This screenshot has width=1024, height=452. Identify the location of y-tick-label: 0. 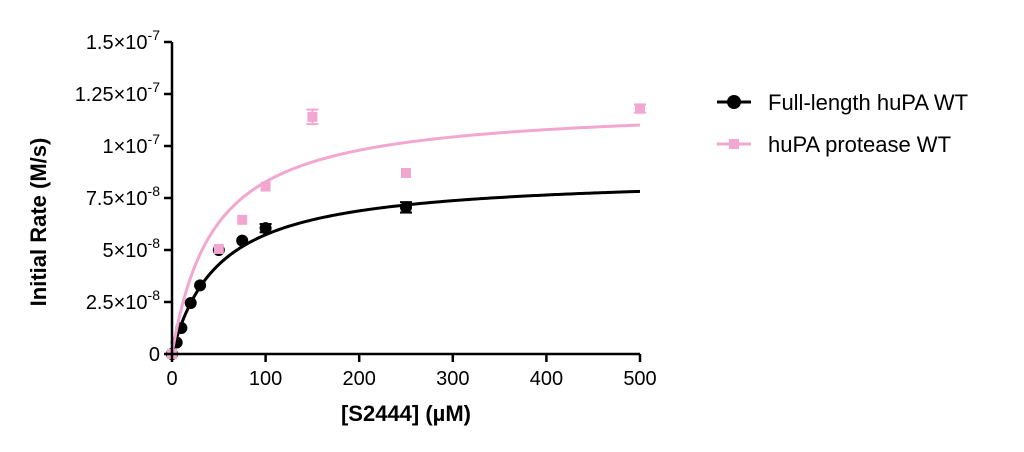
(154, 355).